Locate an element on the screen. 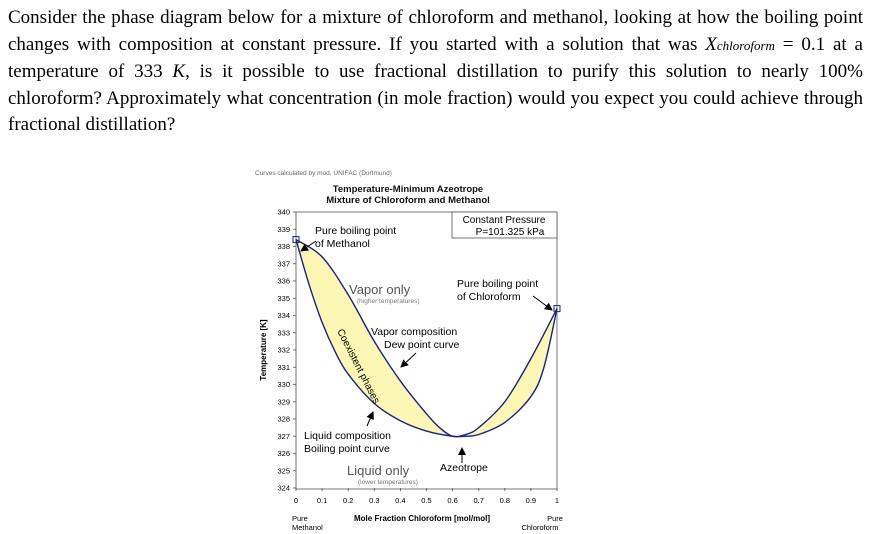 The width and height of the screenshot is (871, 534). chloroform-bp-line2: of Chloroform is located at coordinates (489, 297).